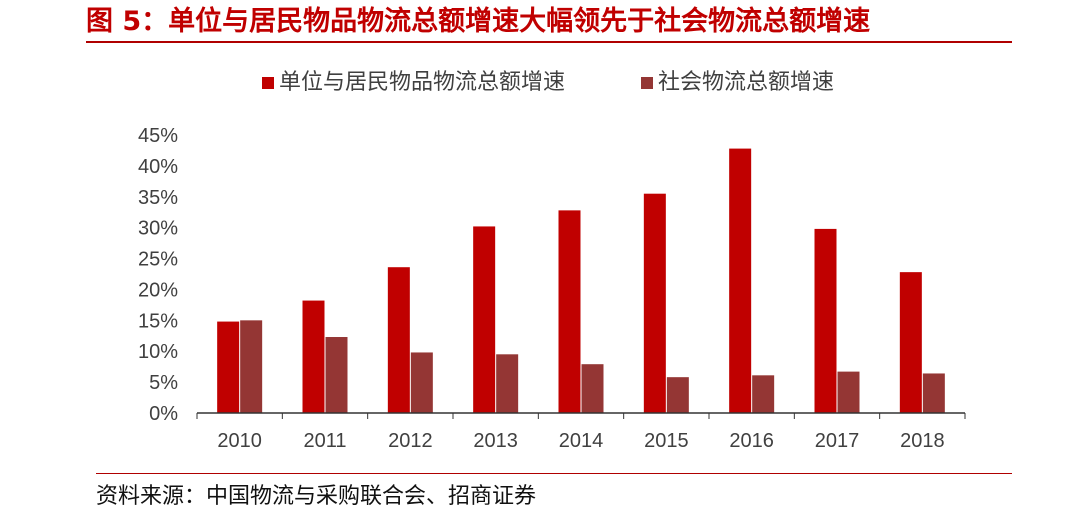 Image resolution: width=1080 pixels, height=518 pixels. What do you see at coordinates (825, 320) in the screenshot?
I see `bar-series-1-2017` at bounding box center [825, 320].